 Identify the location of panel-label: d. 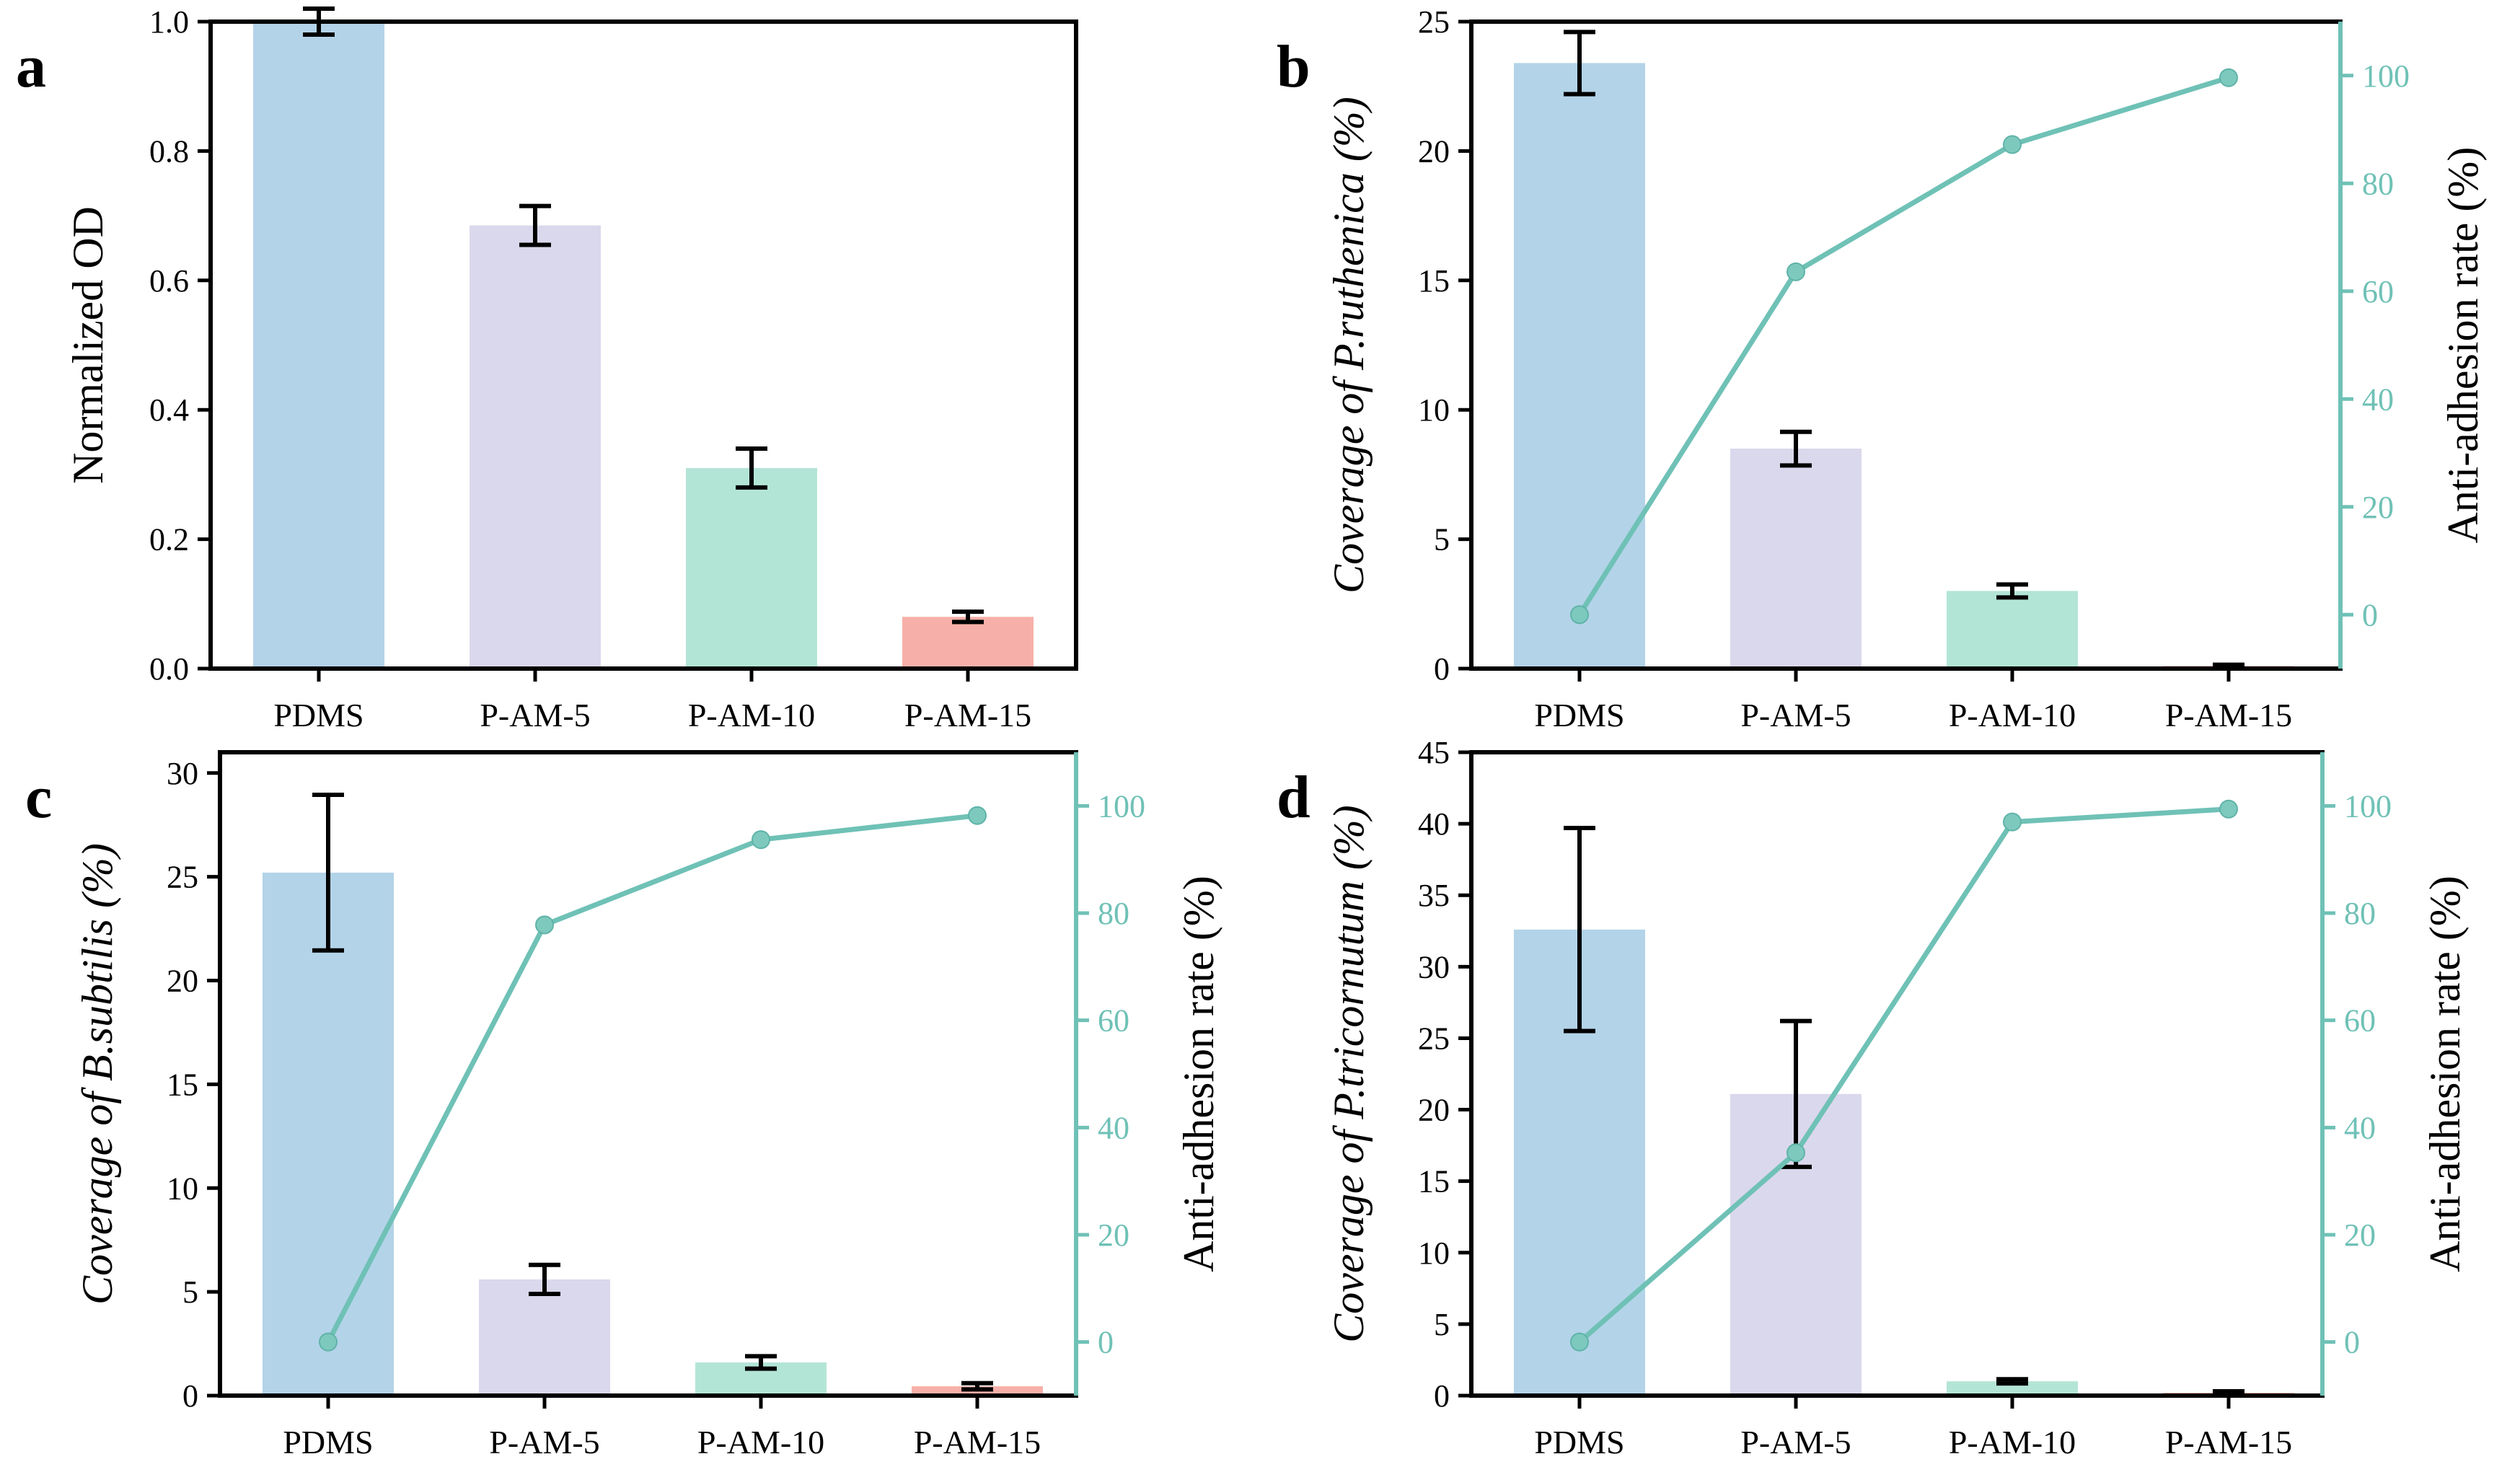
(1293, 797).